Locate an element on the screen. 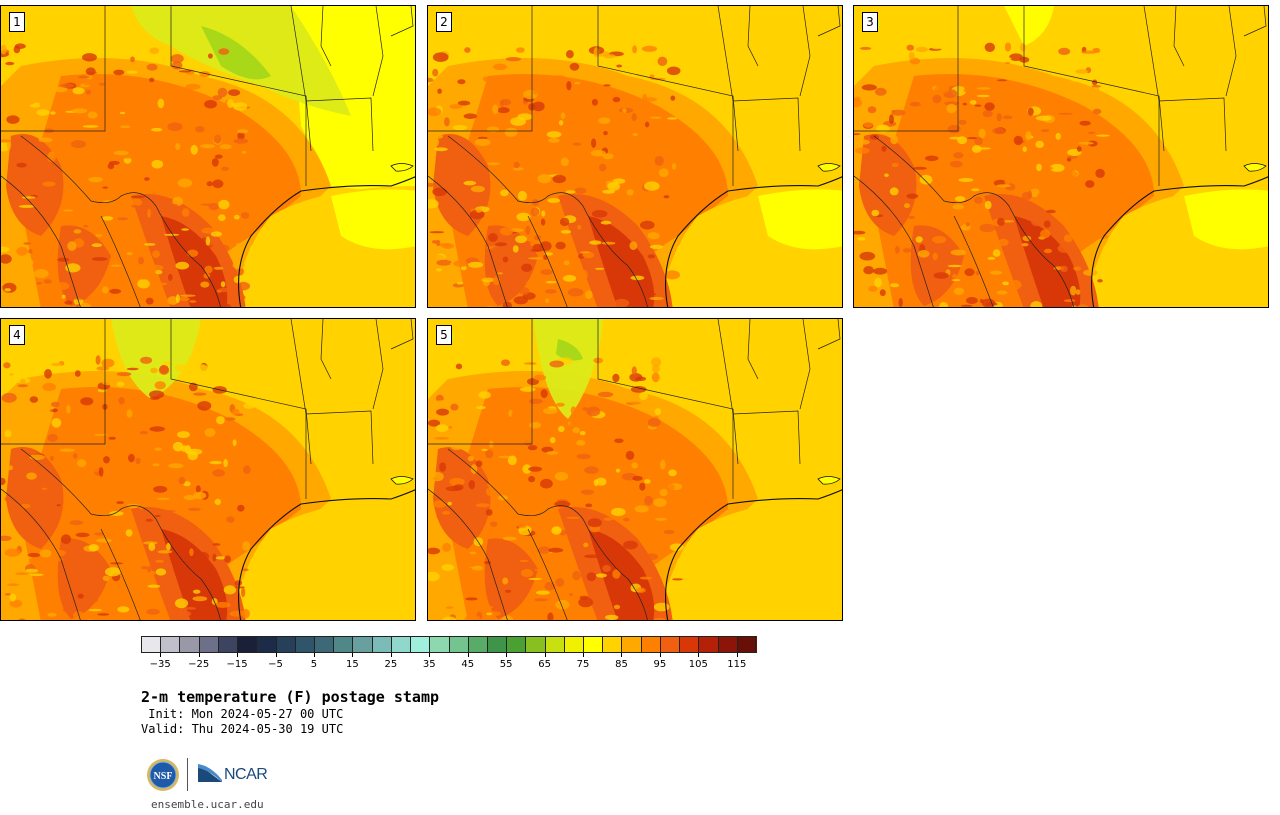 The image size is (1280, 815). colorbar-tick-label: 65 is located at coordinates (544, 664).